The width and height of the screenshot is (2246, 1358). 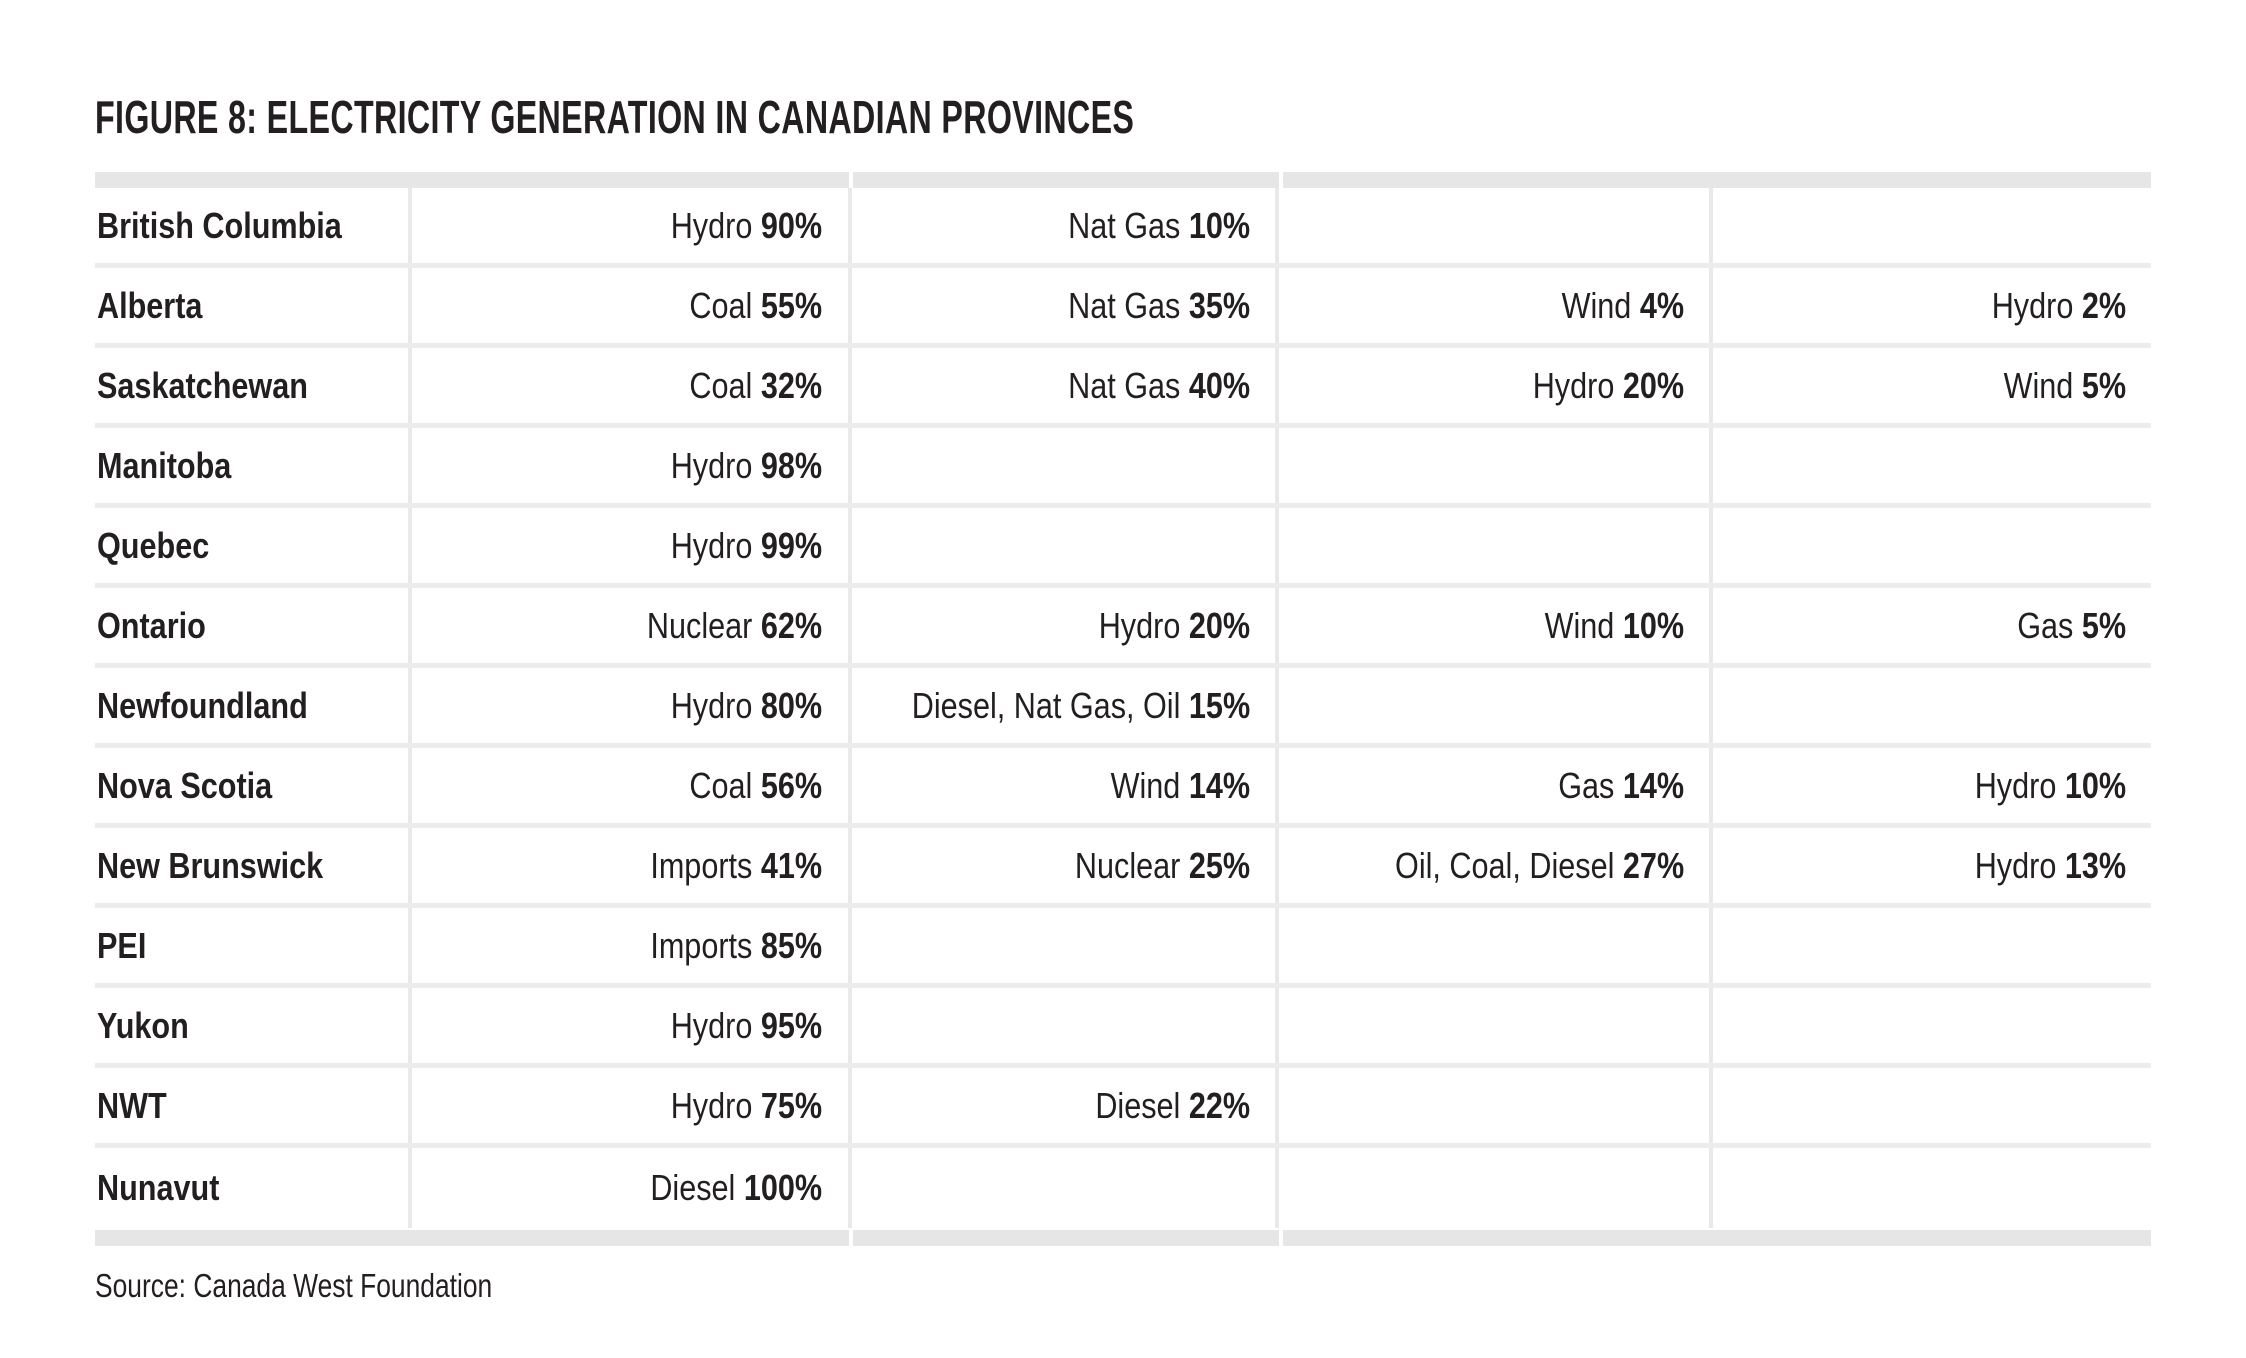 What do you see at coordinates (153, 545) in the screenshot?
I see `province-name: Quebec` at bounding box center [153, 545].